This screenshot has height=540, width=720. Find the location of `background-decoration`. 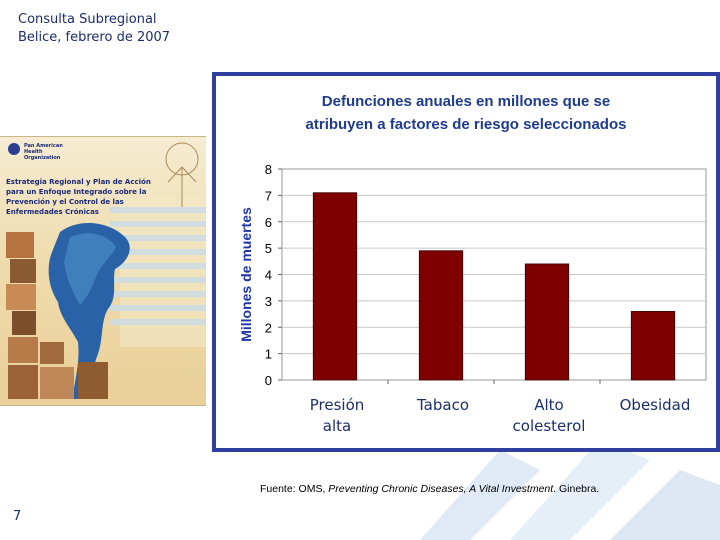

background-decoration is located at coordinates (570, 490).